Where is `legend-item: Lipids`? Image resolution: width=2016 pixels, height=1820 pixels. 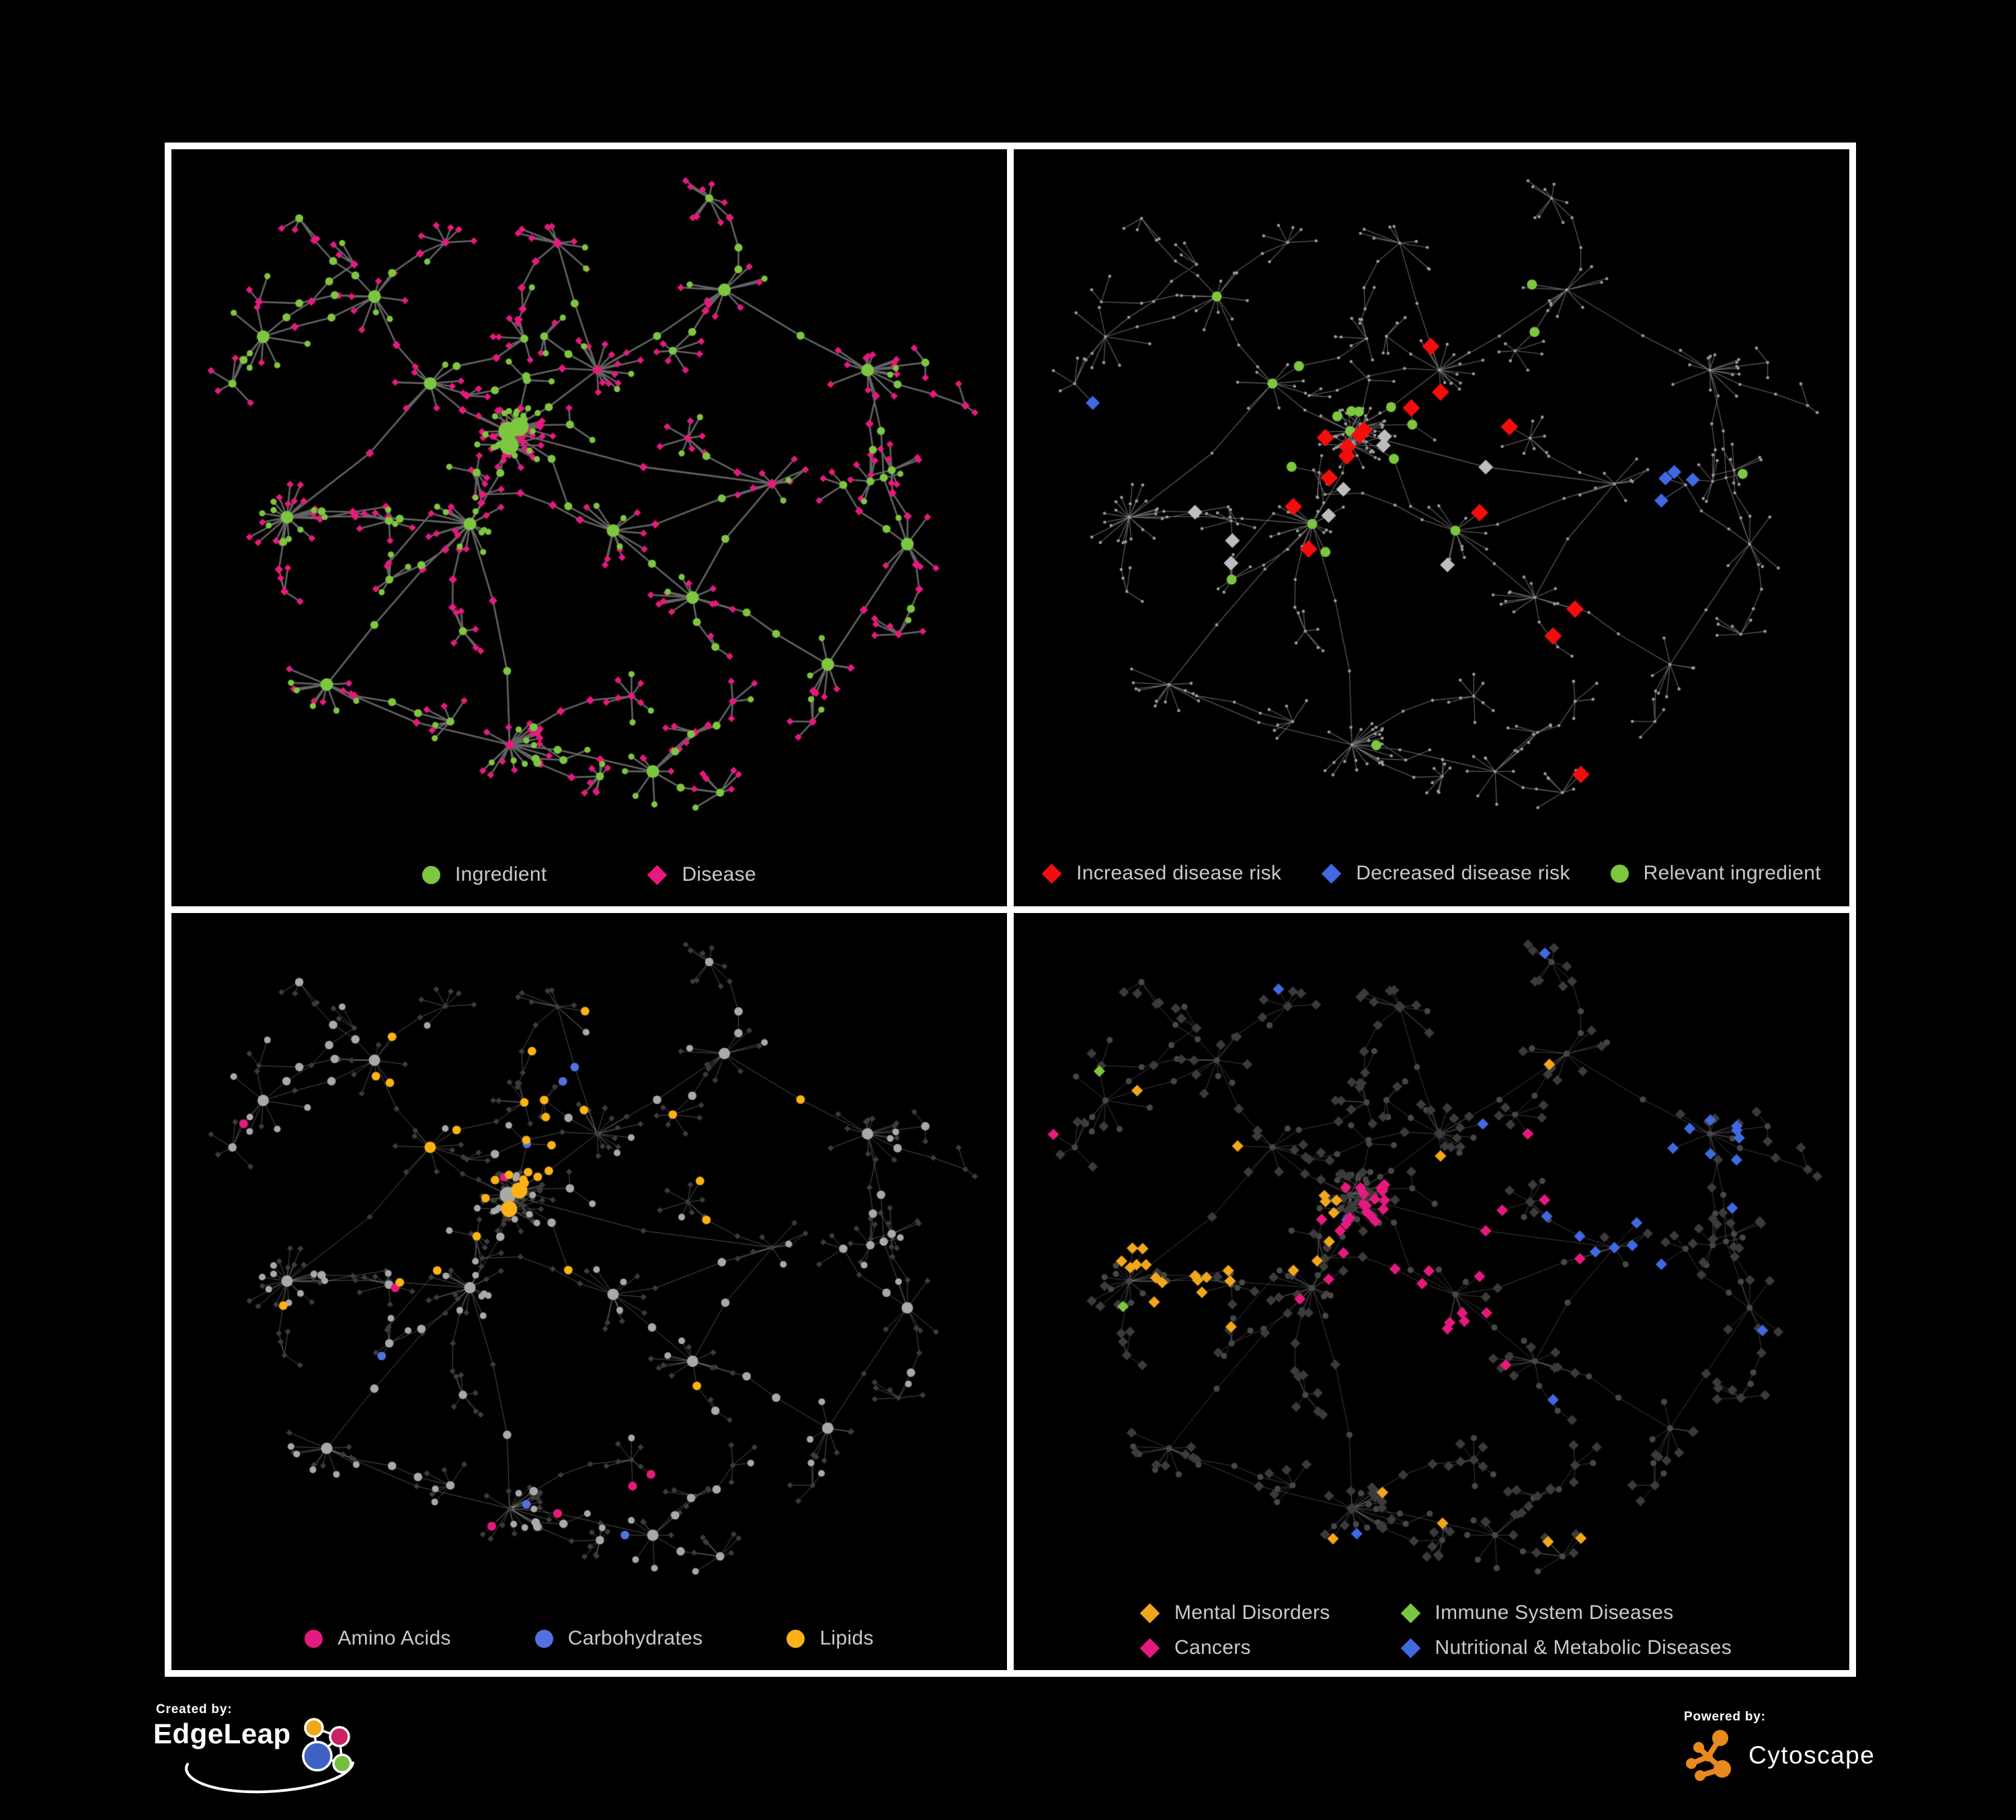
legend-item: Lipids is located at coordinates (830, 1638).